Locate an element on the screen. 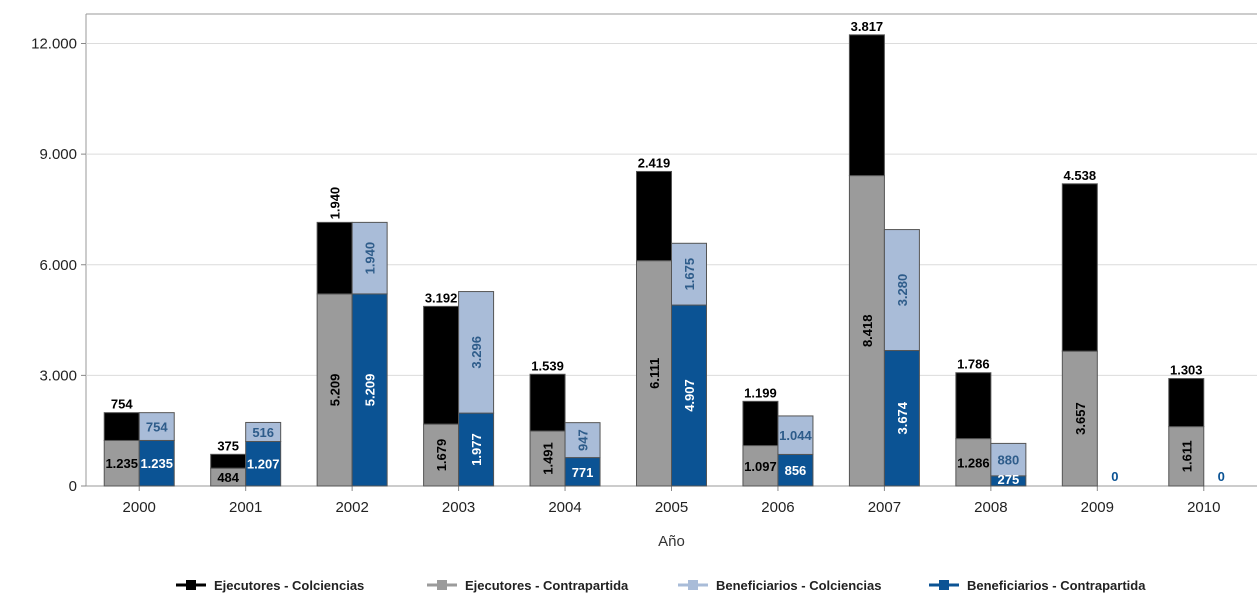 This screenshot has width=1258, height=594. data-label-beneficiarios-contrapartida-2010: 0 is located at coordinates (1221, 476).